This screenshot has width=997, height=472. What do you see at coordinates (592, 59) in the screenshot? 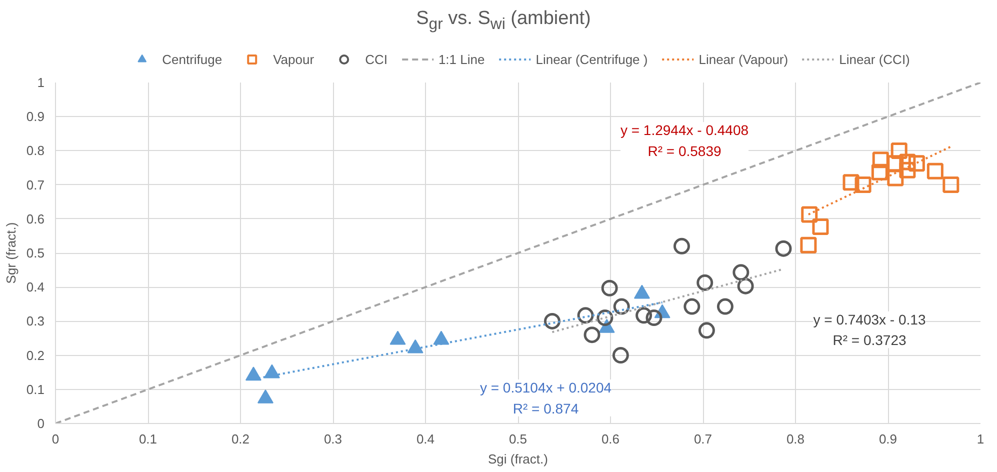
I see `legend-label: Linear (Centrifuge )` at bounding box center [592, 59].